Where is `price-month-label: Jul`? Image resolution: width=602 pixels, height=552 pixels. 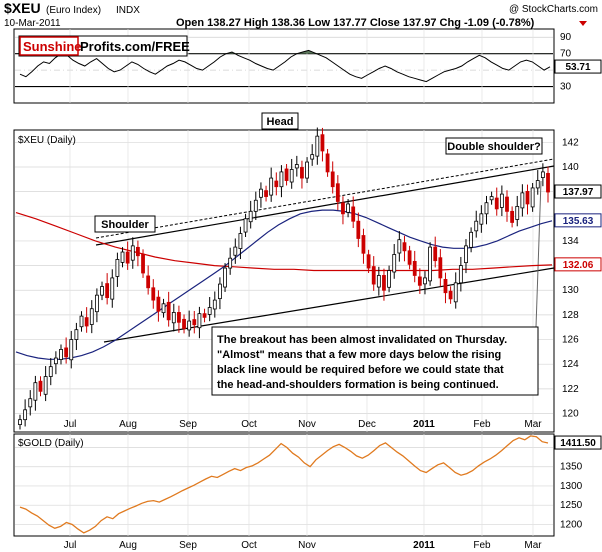 price-month-label: Jul is located at coordinates (70, 424).